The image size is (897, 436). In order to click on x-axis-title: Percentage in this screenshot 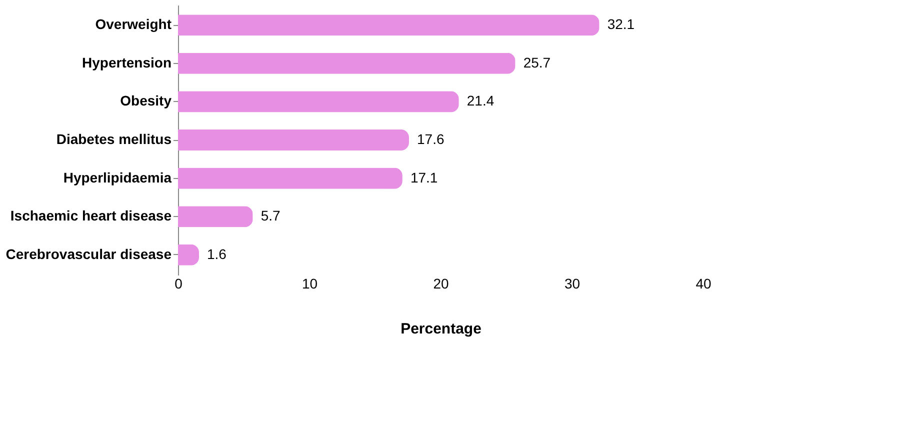, I will do `click(441, 329)`.